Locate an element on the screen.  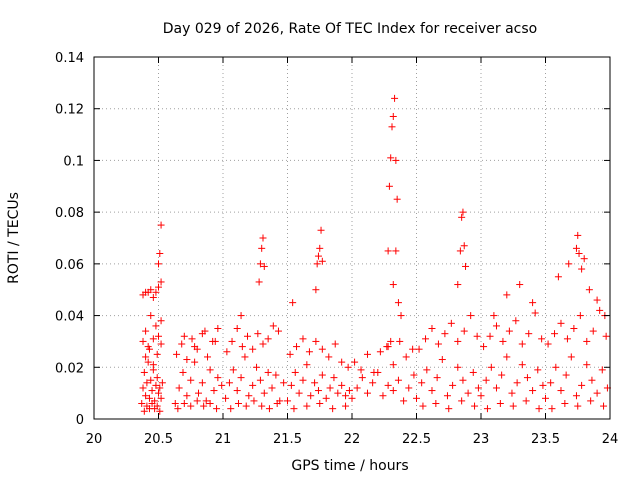
x-tick-label: 20.5 is located at coordinates (158, 439).